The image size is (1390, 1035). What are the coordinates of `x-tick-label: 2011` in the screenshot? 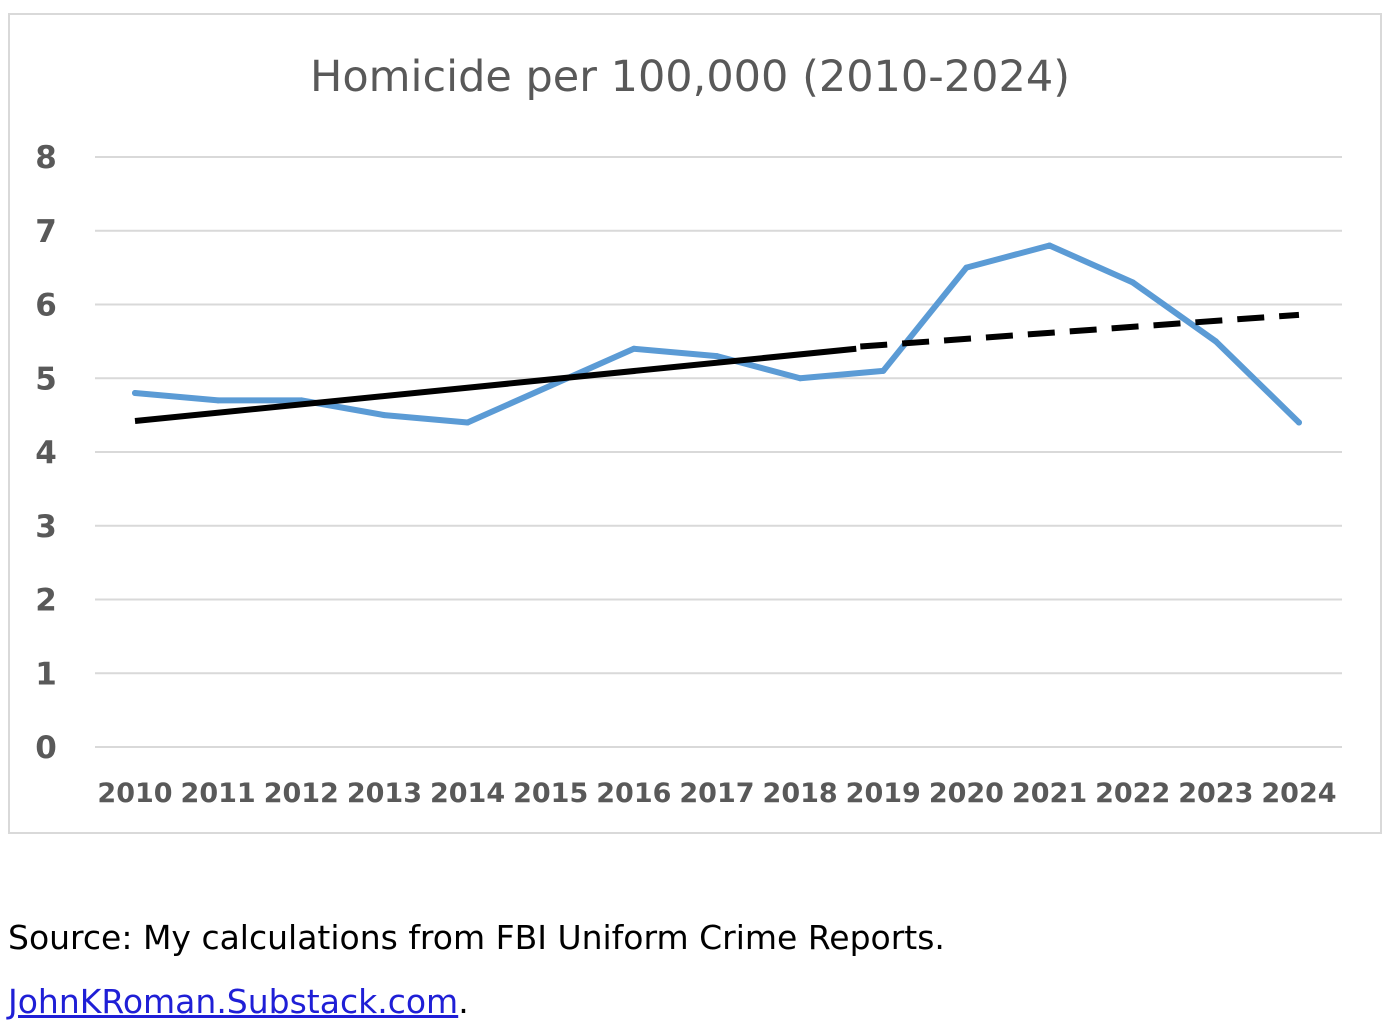 It's located at (218, 793).